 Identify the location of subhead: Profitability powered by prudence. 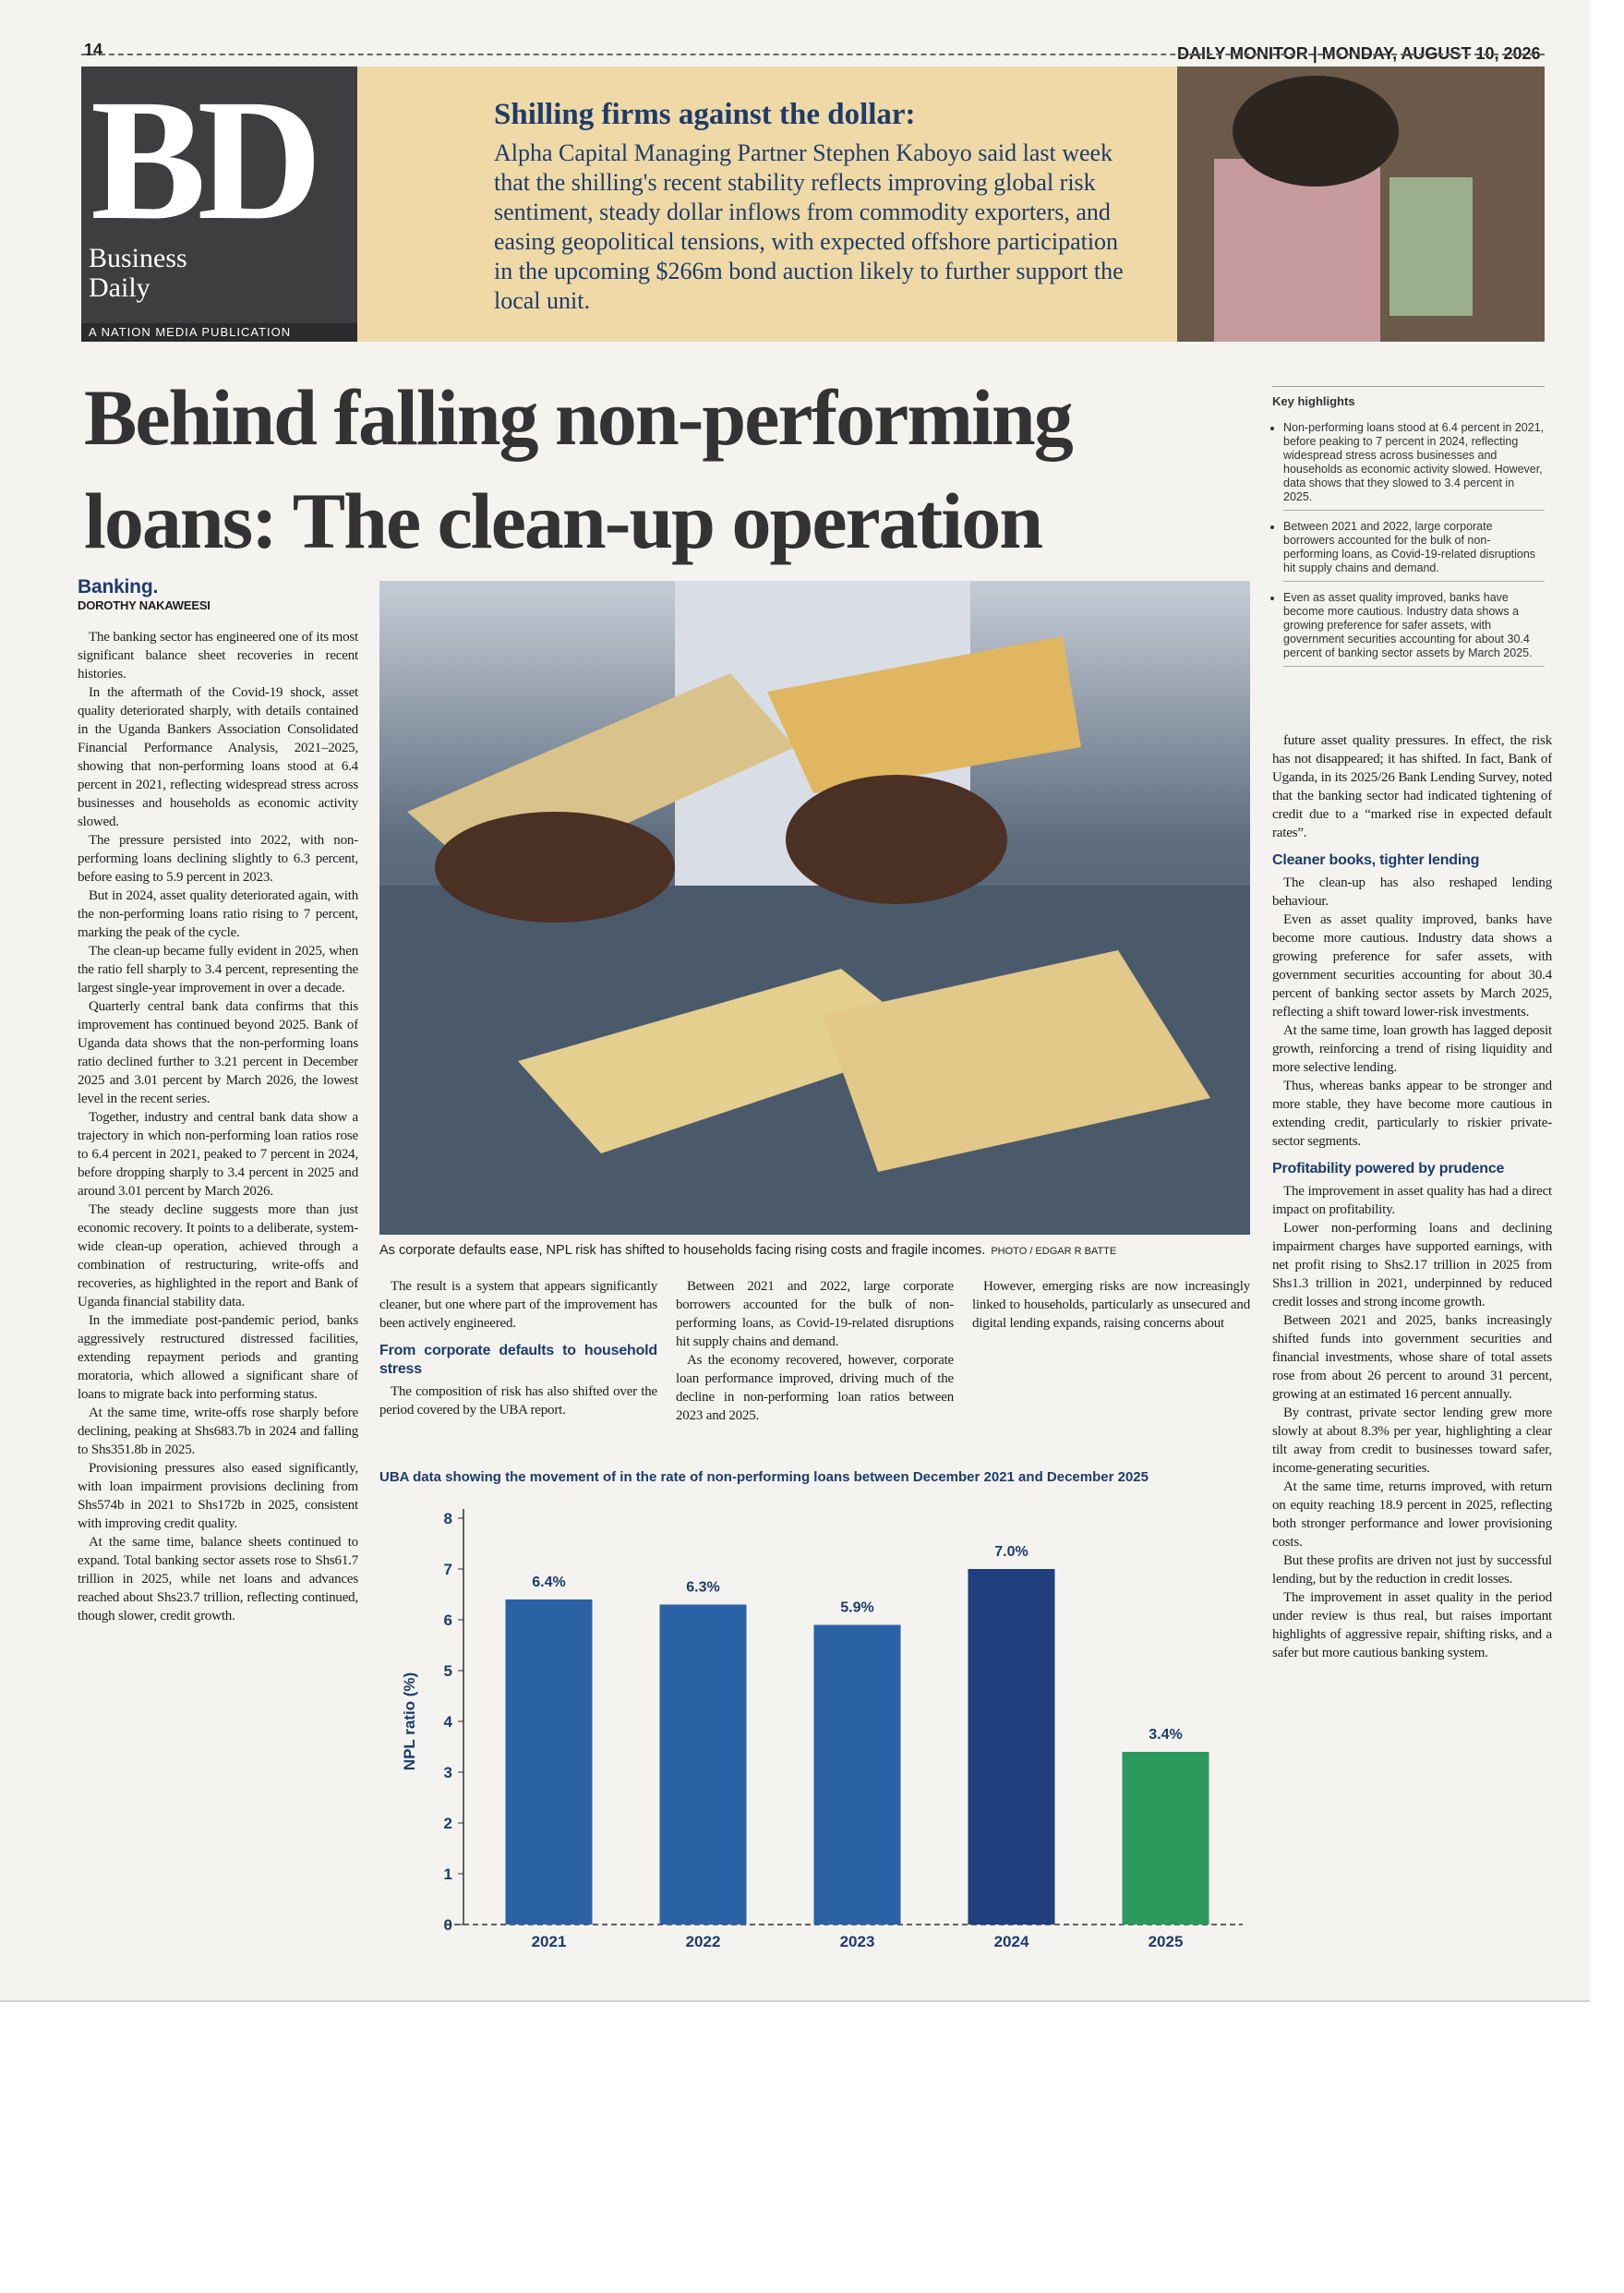
(1388, 1169).